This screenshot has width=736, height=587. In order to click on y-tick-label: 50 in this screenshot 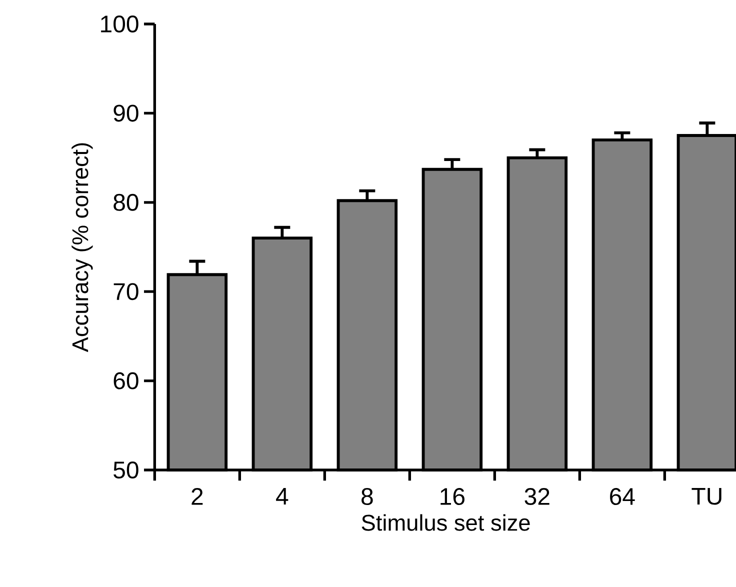, I will do `click(126, 469)`.